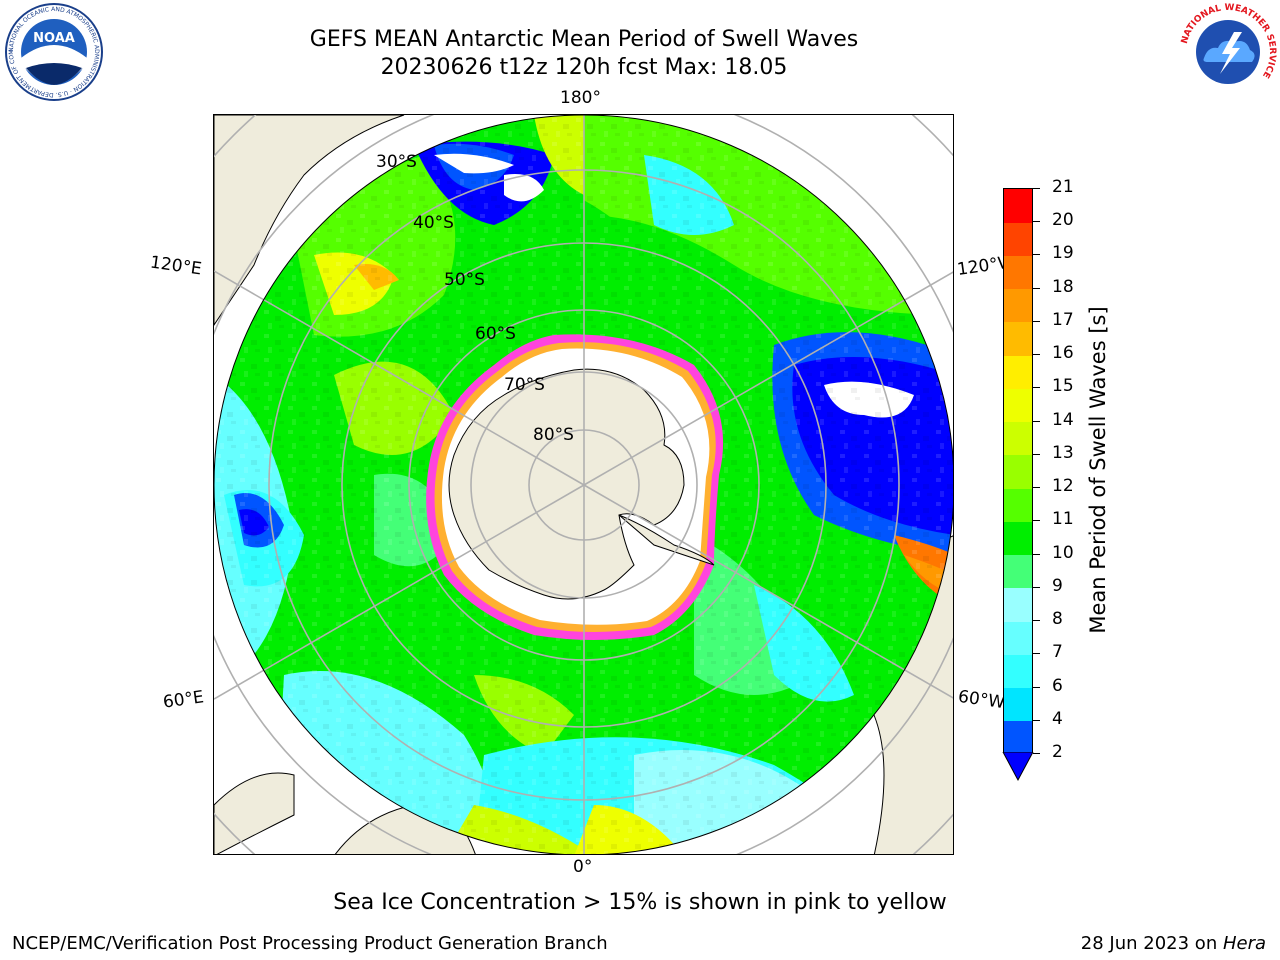 The image size is (1280, 960). What do you see at coordinates (1063, 187) in the screenshot?
I see `colorbar-tick-label: 21` at bounding box center [1063, 187].